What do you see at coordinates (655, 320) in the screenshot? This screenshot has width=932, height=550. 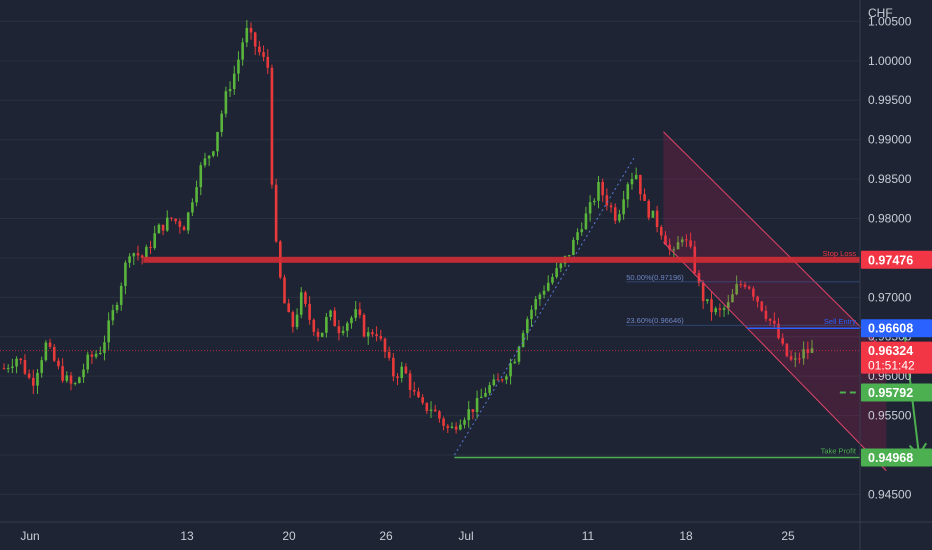 I see `fib-label-1: 23.60%(0.96646)` at bounding box center [655, 320].